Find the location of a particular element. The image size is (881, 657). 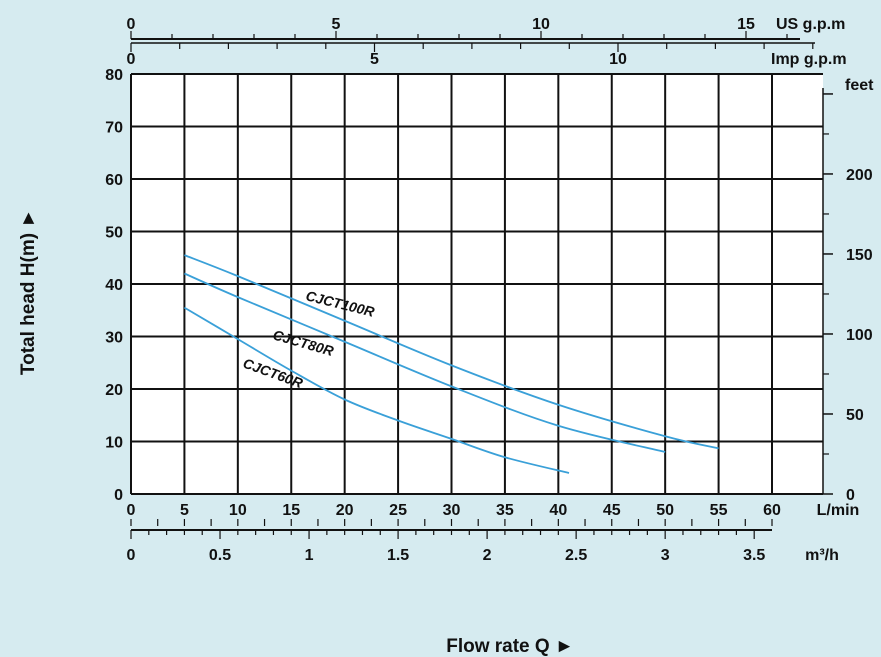

feet-label-50: 50 is located at coordinates (855, 415).